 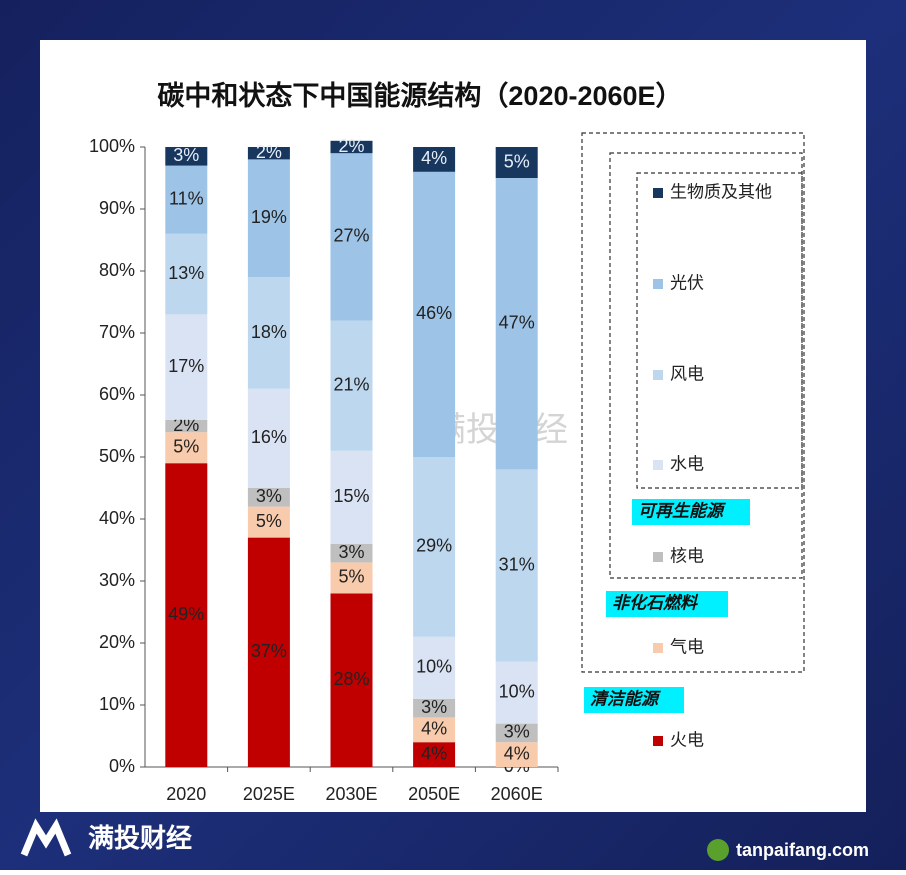 I want to click on data-label: 37%, so click(x=269, y=651).